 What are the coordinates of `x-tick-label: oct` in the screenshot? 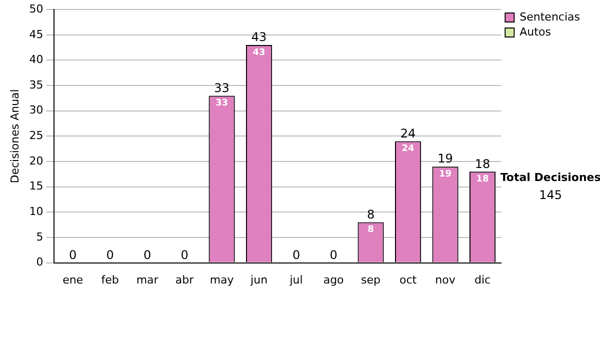 It's located at (408, 279).